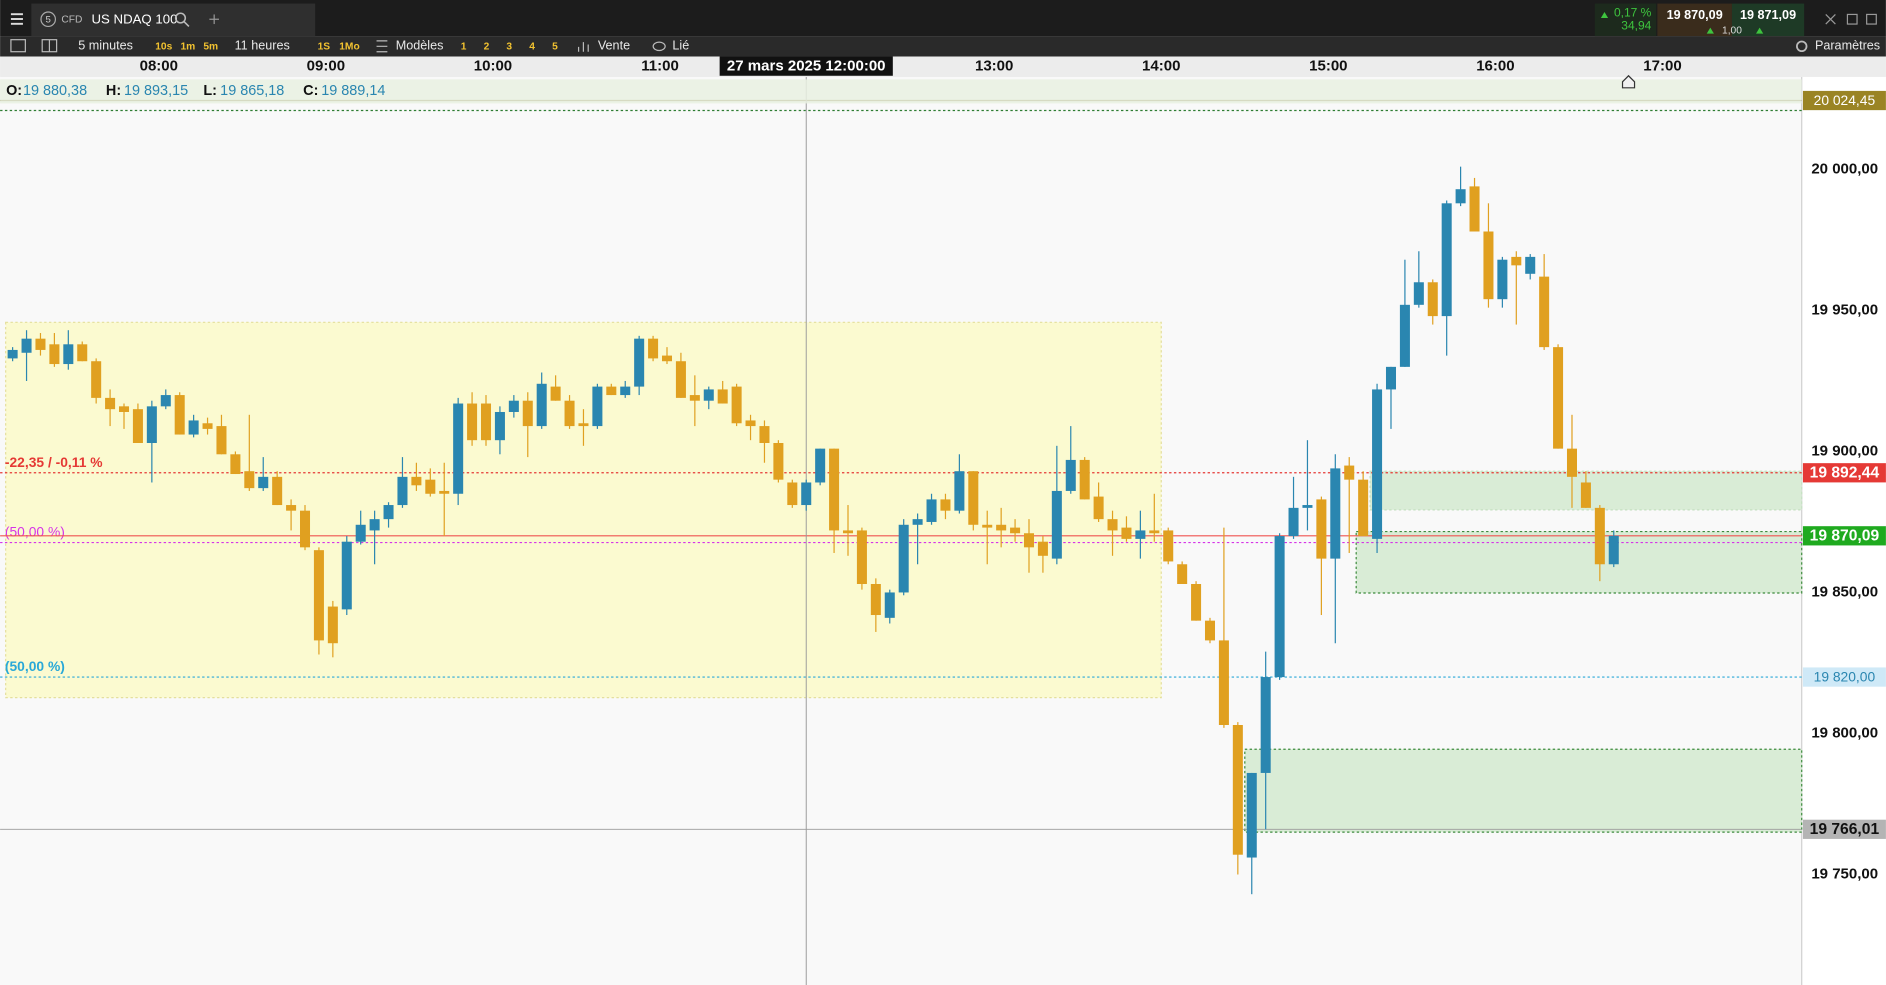  I want to click on templates-button: Modèles, so click(420, 46).